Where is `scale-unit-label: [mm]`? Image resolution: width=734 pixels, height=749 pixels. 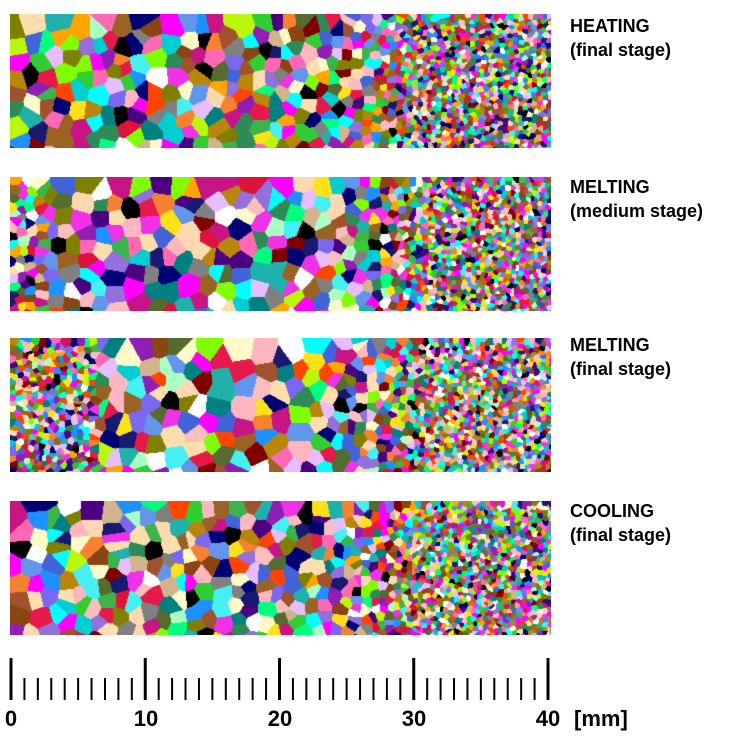
scale-unit-label: [mm] is located at coordinates (601, 718).